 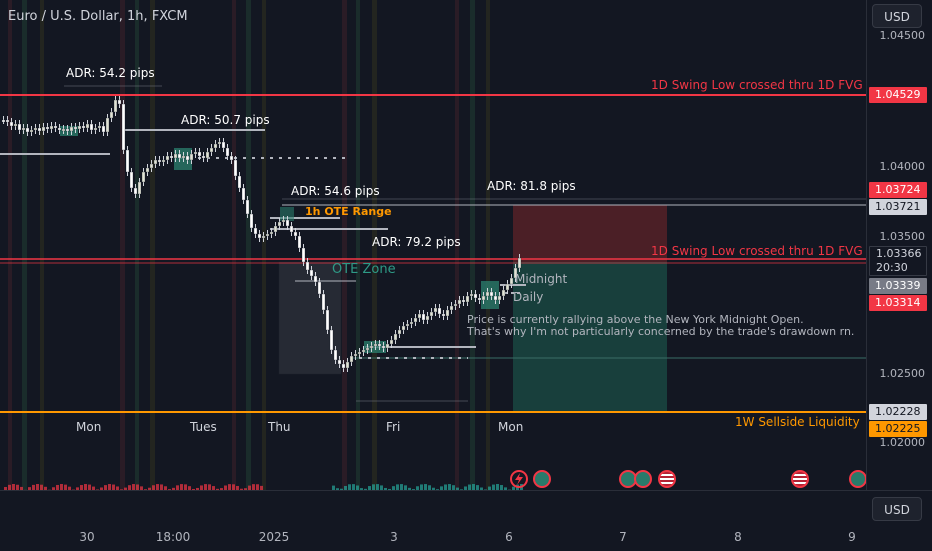 What do you see at coordinates (310, 318) in the screenshot?
I see `ote-zone-box` at bounding box center [310, 318].